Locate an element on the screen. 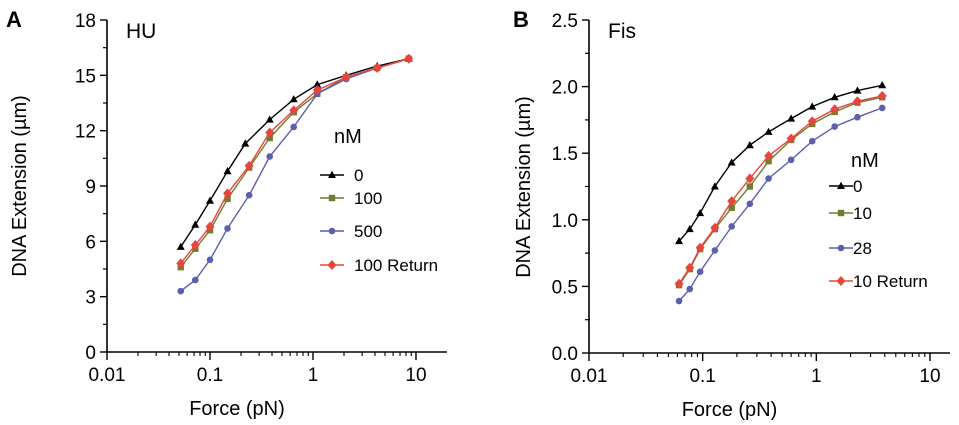 The height and width of the screenshot is (425, 959). y-tick-label: 0.0 is located at coordinates (565, 354).